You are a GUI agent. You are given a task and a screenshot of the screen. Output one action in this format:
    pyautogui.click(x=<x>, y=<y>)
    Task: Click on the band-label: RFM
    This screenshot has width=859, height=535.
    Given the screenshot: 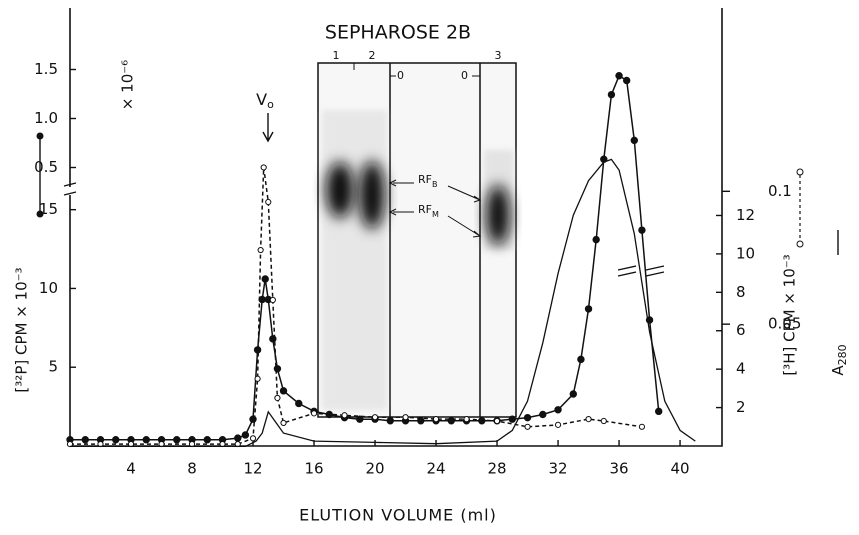 What is the action you would take?
    pyautogui.click(x=428, y=211)
    